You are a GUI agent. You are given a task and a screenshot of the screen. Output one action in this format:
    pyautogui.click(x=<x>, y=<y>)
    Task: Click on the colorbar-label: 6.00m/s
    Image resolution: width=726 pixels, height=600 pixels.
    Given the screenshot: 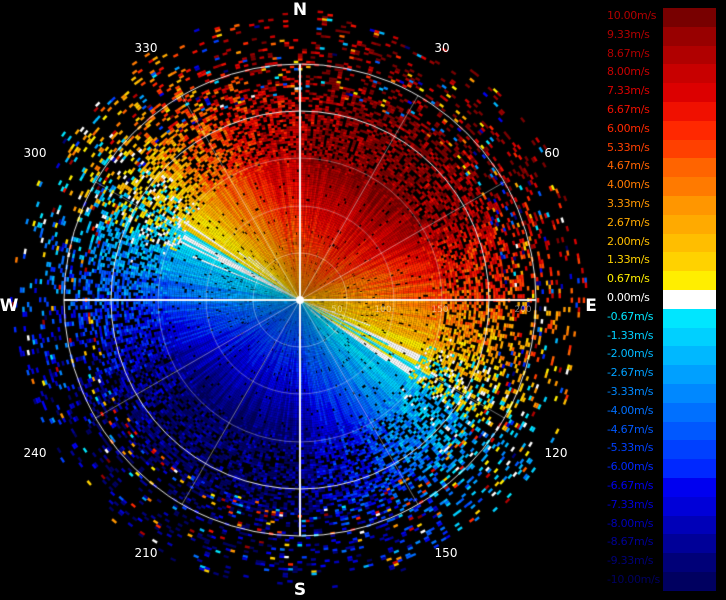 What is the action you would take?
    pyautogui.click(x=628, y=128)
    